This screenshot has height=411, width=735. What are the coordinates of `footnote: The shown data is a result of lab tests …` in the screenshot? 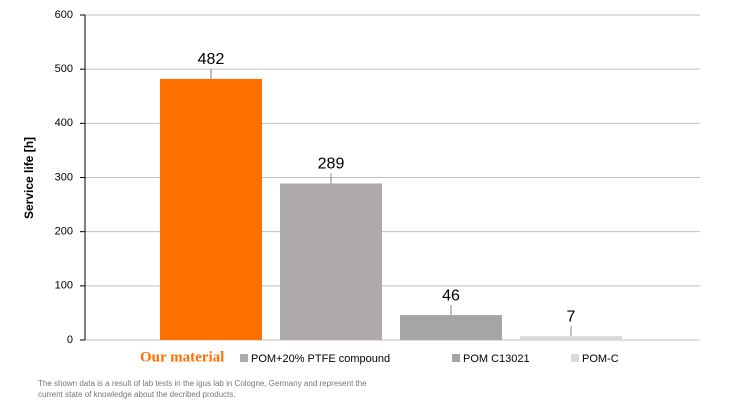 It's located at (202, 383).